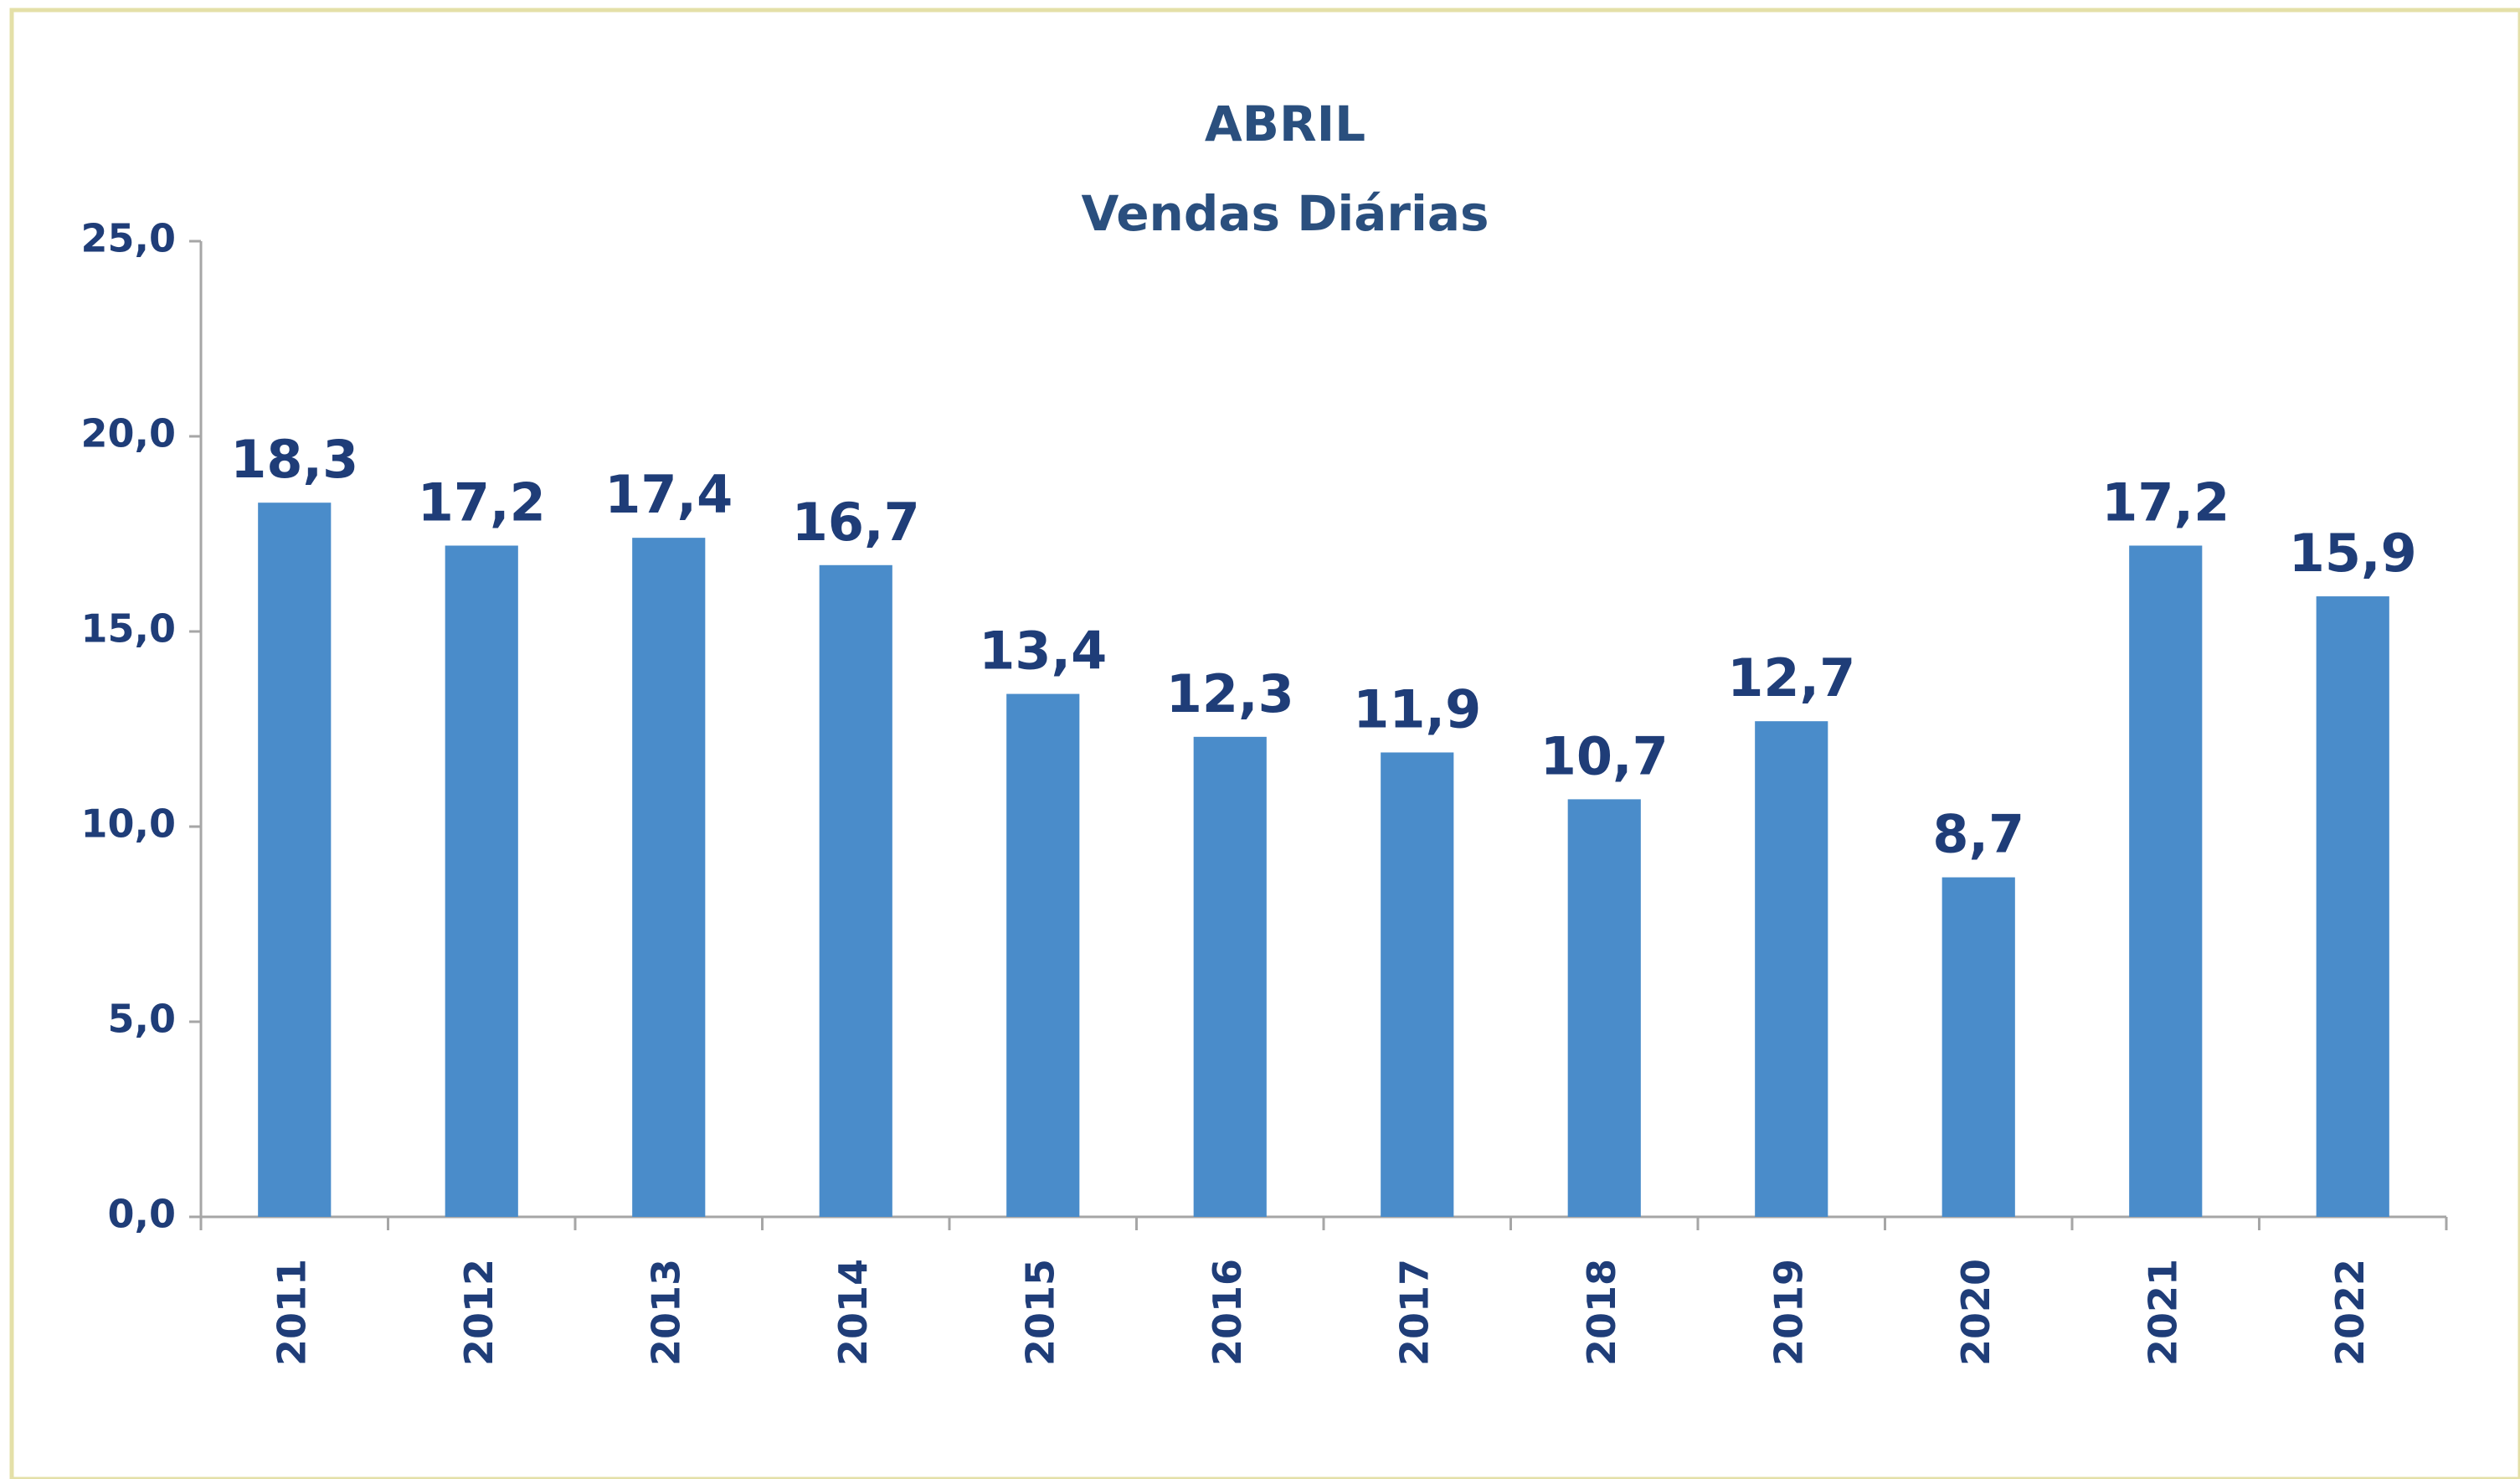 This screenshot has height=1479, width=2520. What do you see at coordinates (1604, 755) in the screenshot?
I see `value-label: 10,7` at bounding box center [1604, 755].